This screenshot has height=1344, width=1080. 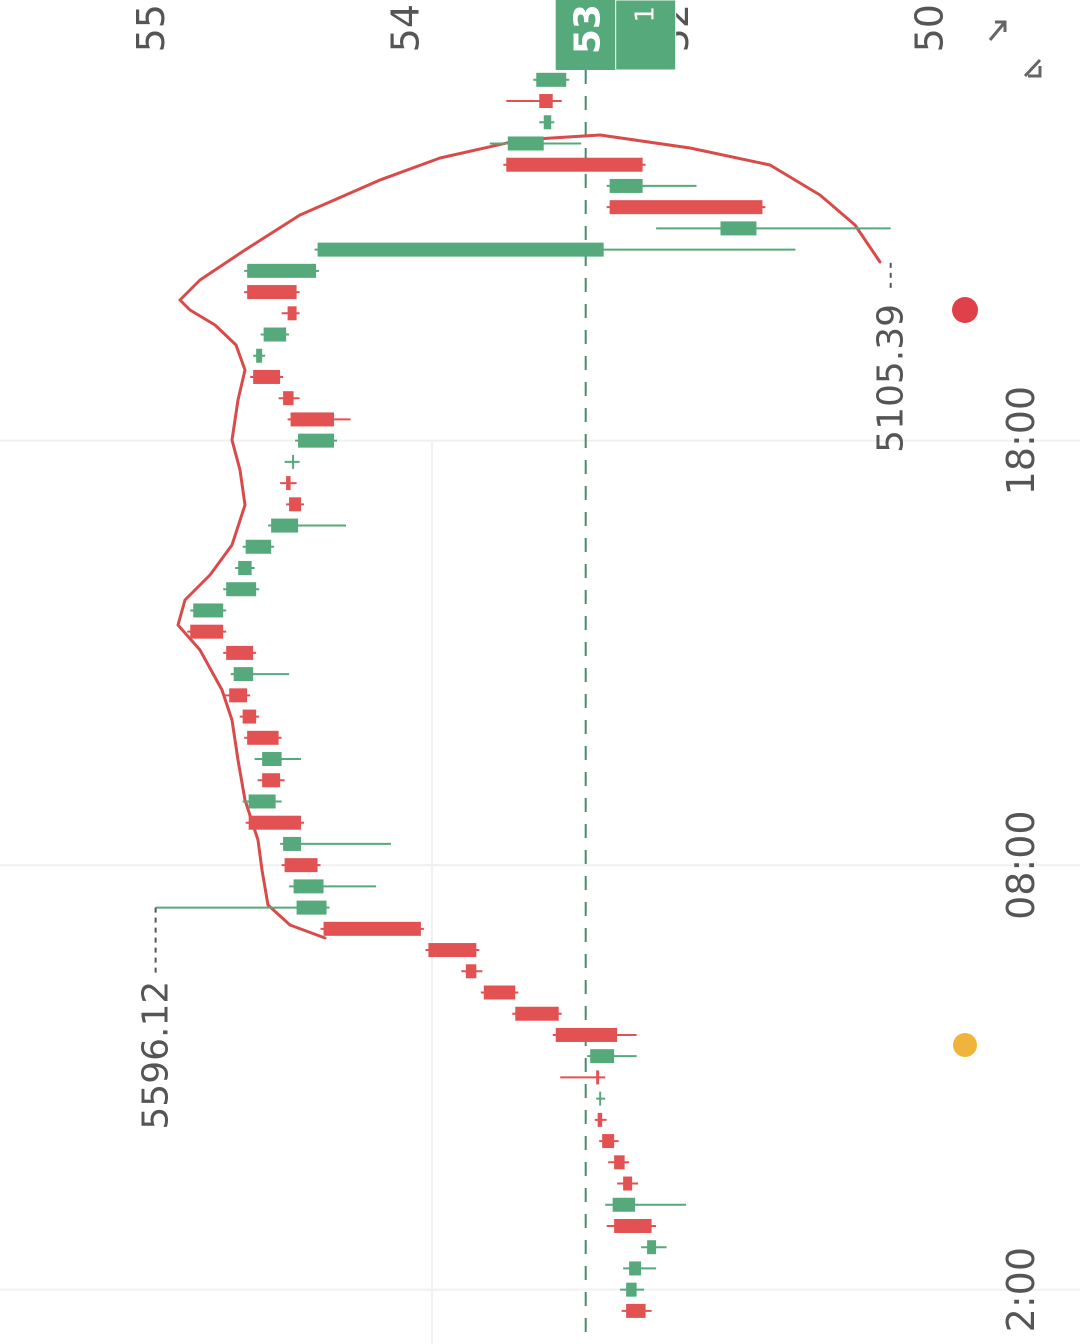 What do you see at coordinates (646, 35) in the screenshot?
I see `countdown-tag` at bounding box center [646, 35].